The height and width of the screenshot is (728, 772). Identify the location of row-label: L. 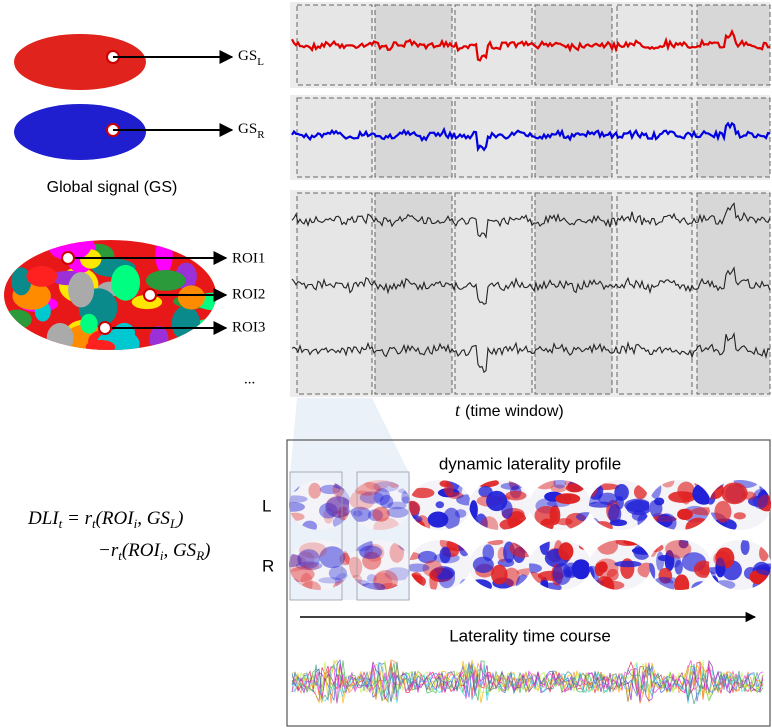
(266, 505).